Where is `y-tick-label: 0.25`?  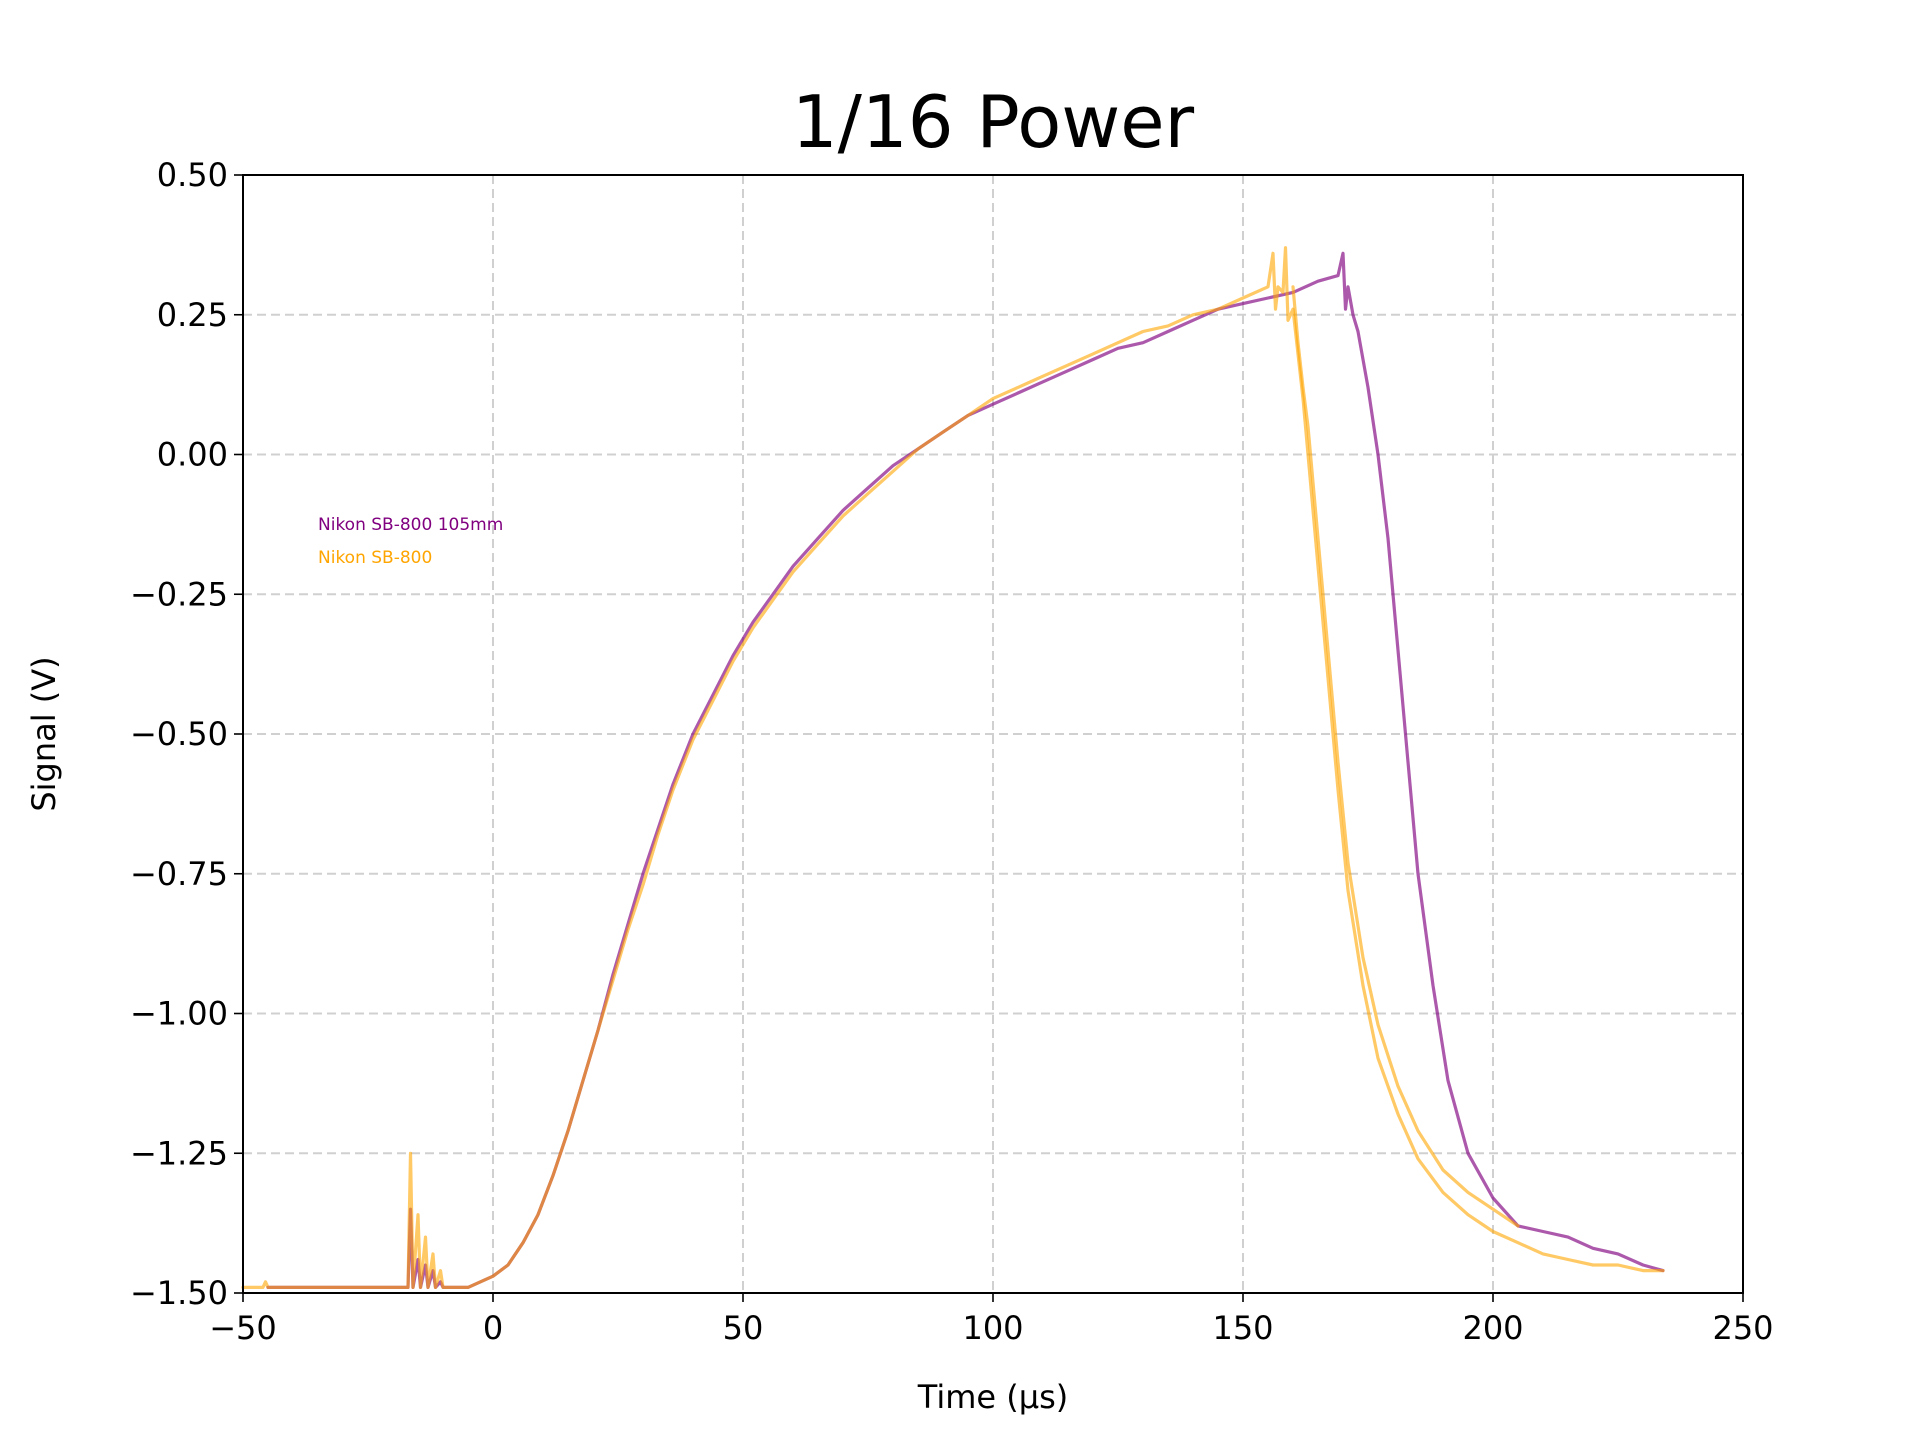 y-tick-label: 0.25 is located at coordinates (192, 315).